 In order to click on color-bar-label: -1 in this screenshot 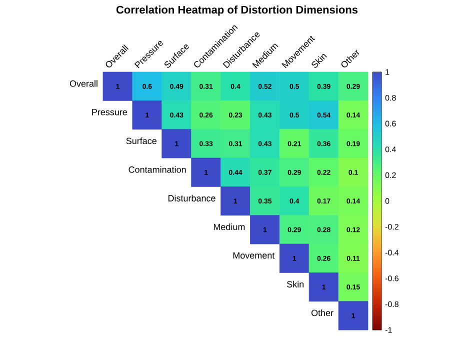, I will do `click(388, 330)`.